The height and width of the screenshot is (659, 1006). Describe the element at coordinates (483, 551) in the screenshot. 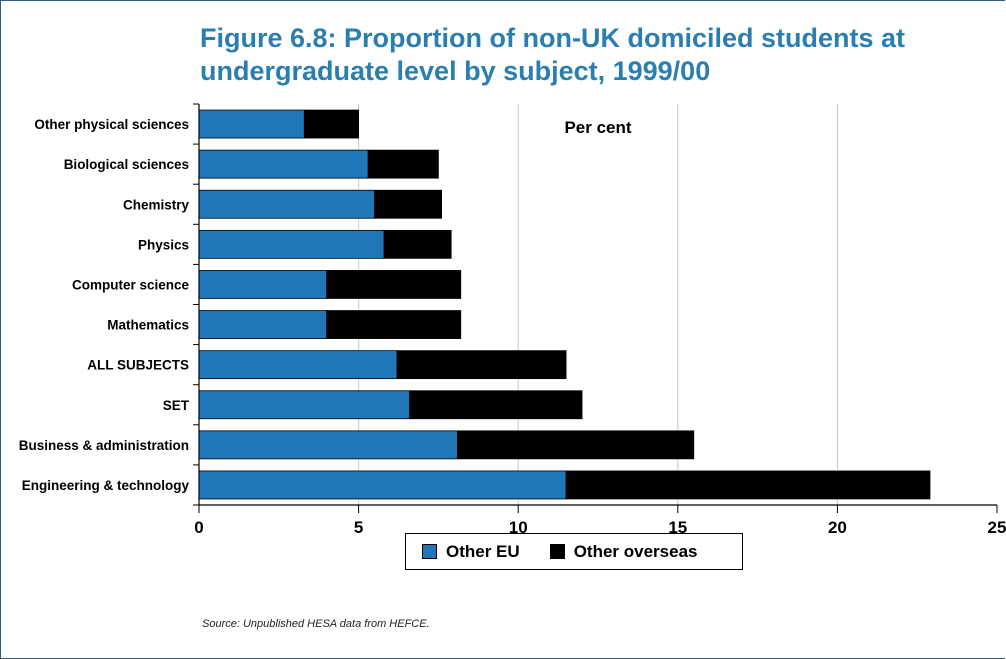

I see `legend-label-other-eu: Other EU` at that location.